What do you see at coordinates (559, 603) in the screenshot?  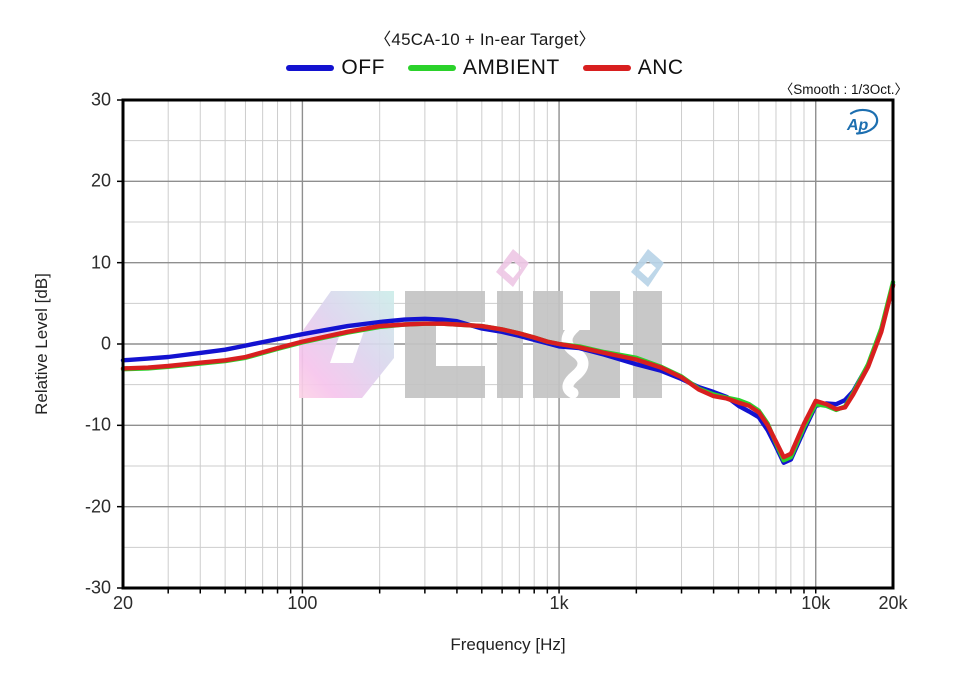 I see `x-tick-label: 1k` at bounding box center [559, 603].